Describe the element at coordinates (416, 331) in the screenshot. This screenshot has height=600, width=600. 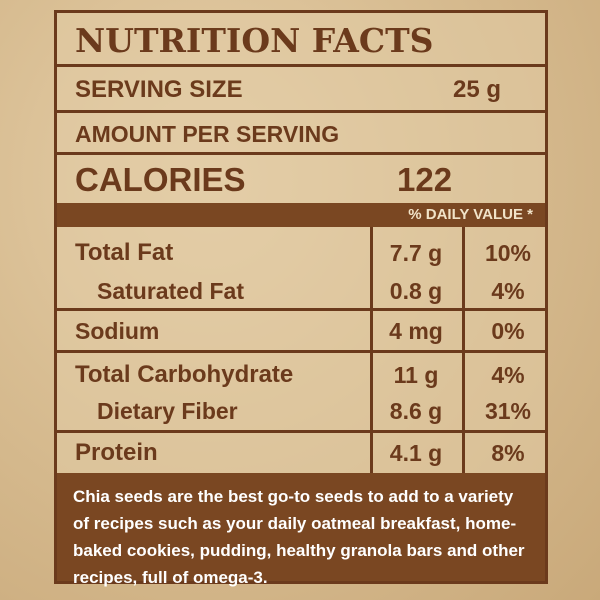
I see `nutrient-amount: 4 mg` at that location.